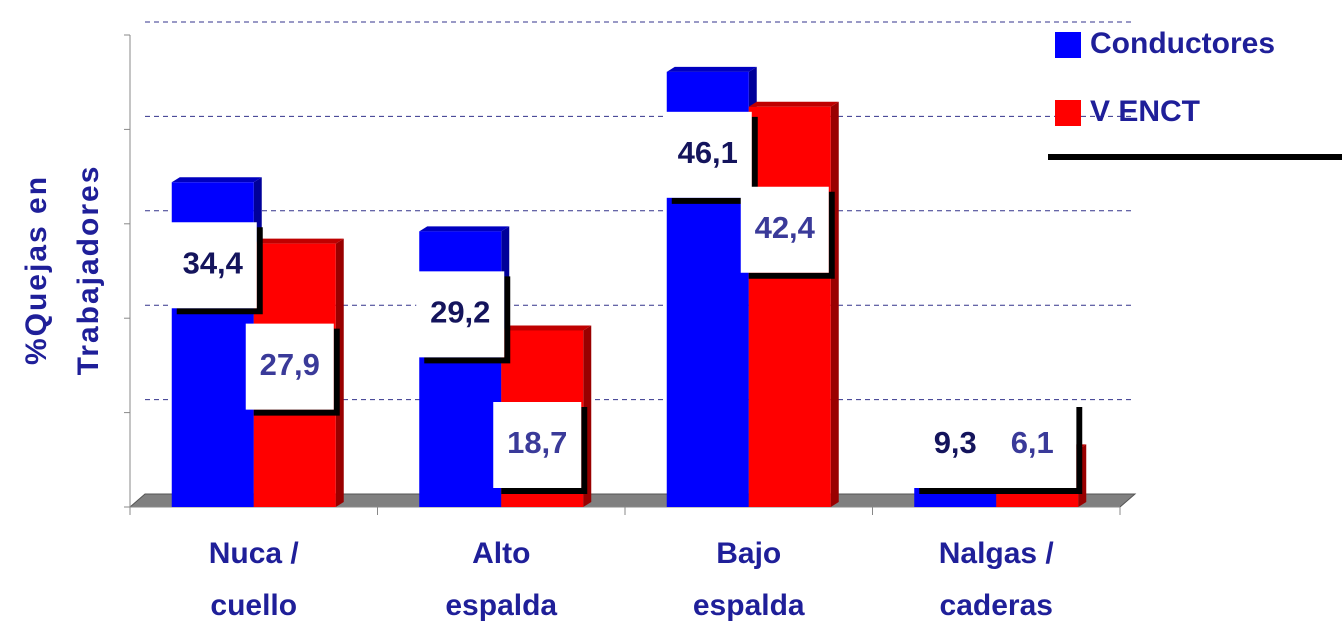 This screenshot has width=1342, height=635. I want to click on value-label: 29,2, so click(460, 312).